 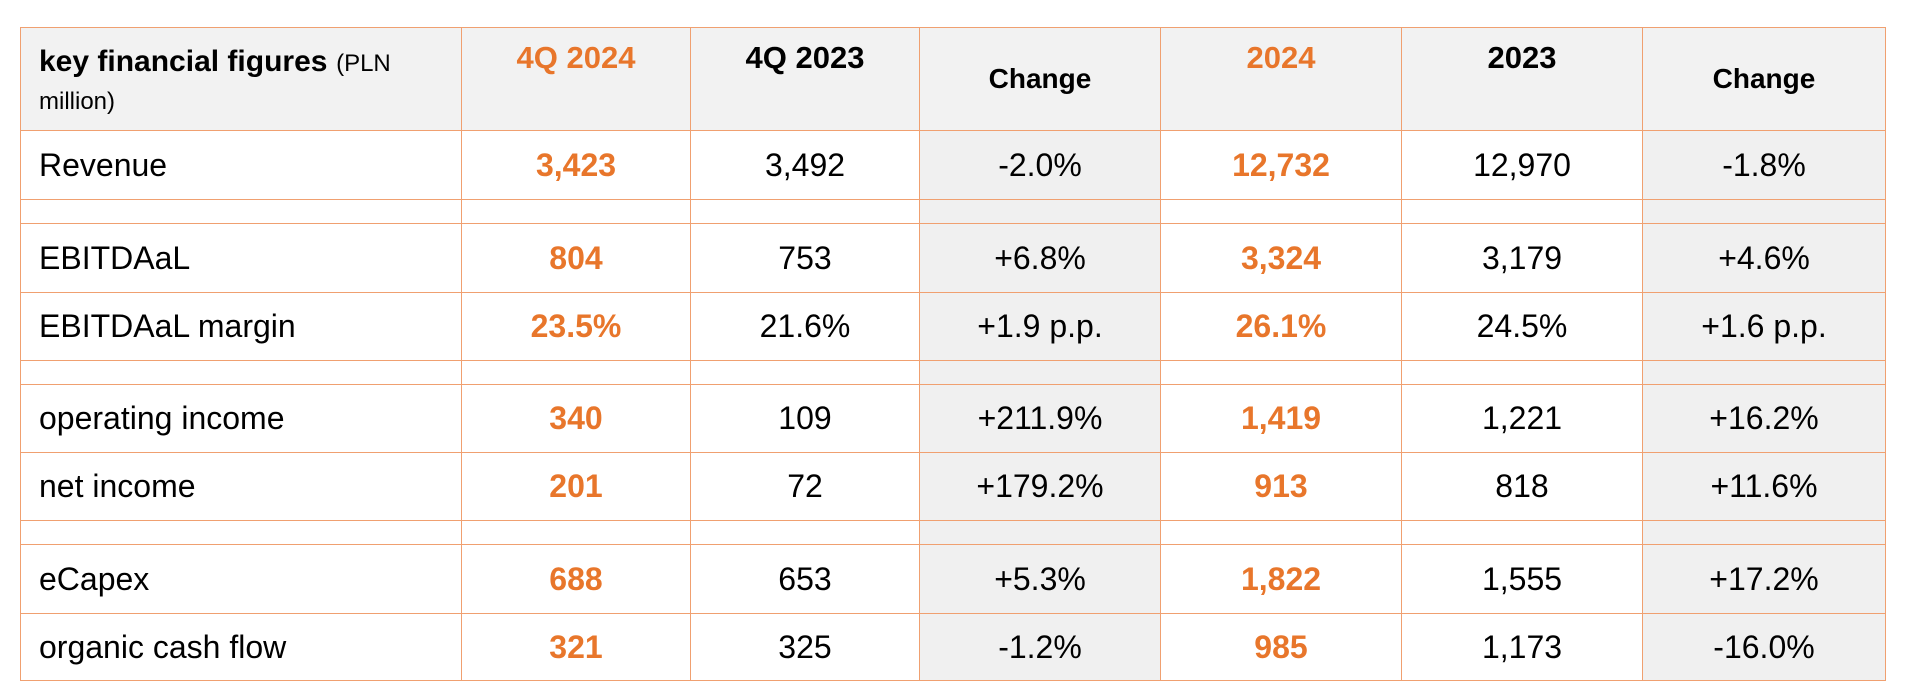 I want to click on value-change-year: +11.6%, so click(x=1764, y=486).